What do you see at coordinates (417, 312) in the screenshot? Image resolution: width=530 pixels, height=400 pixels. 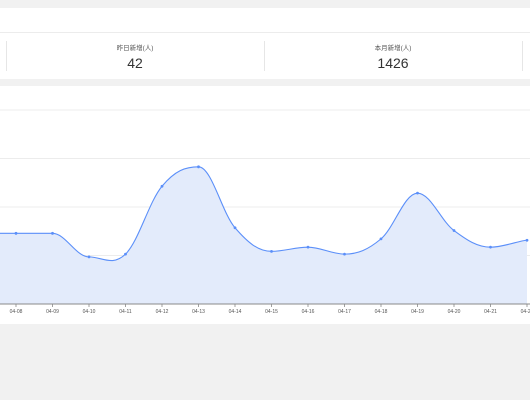 I see `x-tick-label-04-19: 04-19` at bounding box center [417, 312].